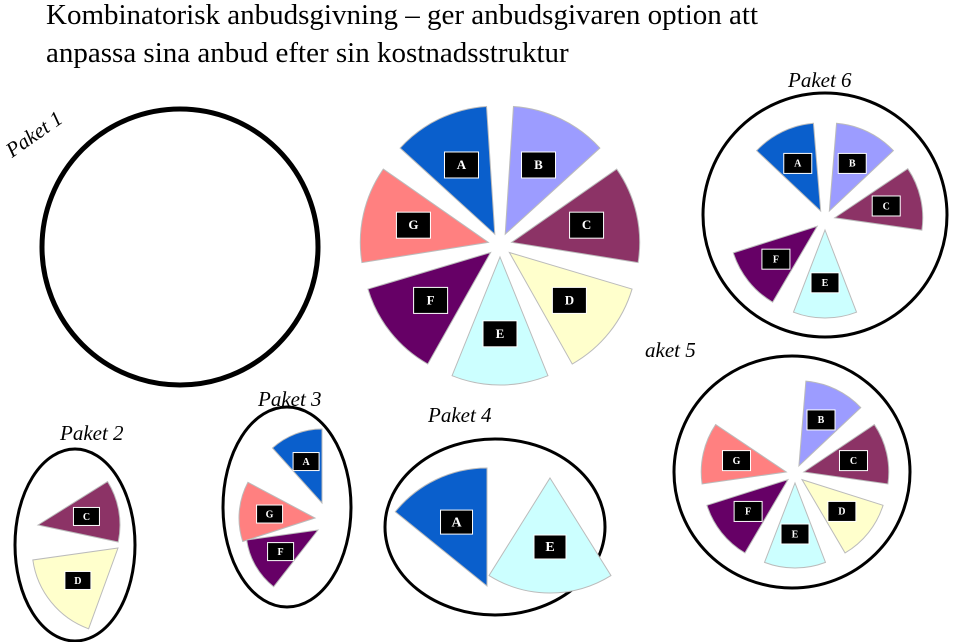  Describe the element at coordinates (289, 399) in the screenshot. I see `package-label: Paket 3` at that location.